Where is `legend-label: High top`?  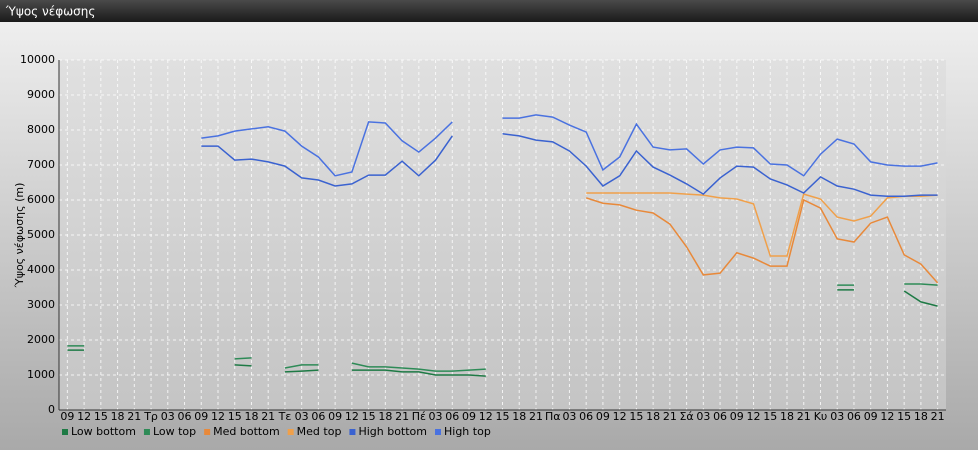
legend-label: High top is located at coordinates (467, 431).